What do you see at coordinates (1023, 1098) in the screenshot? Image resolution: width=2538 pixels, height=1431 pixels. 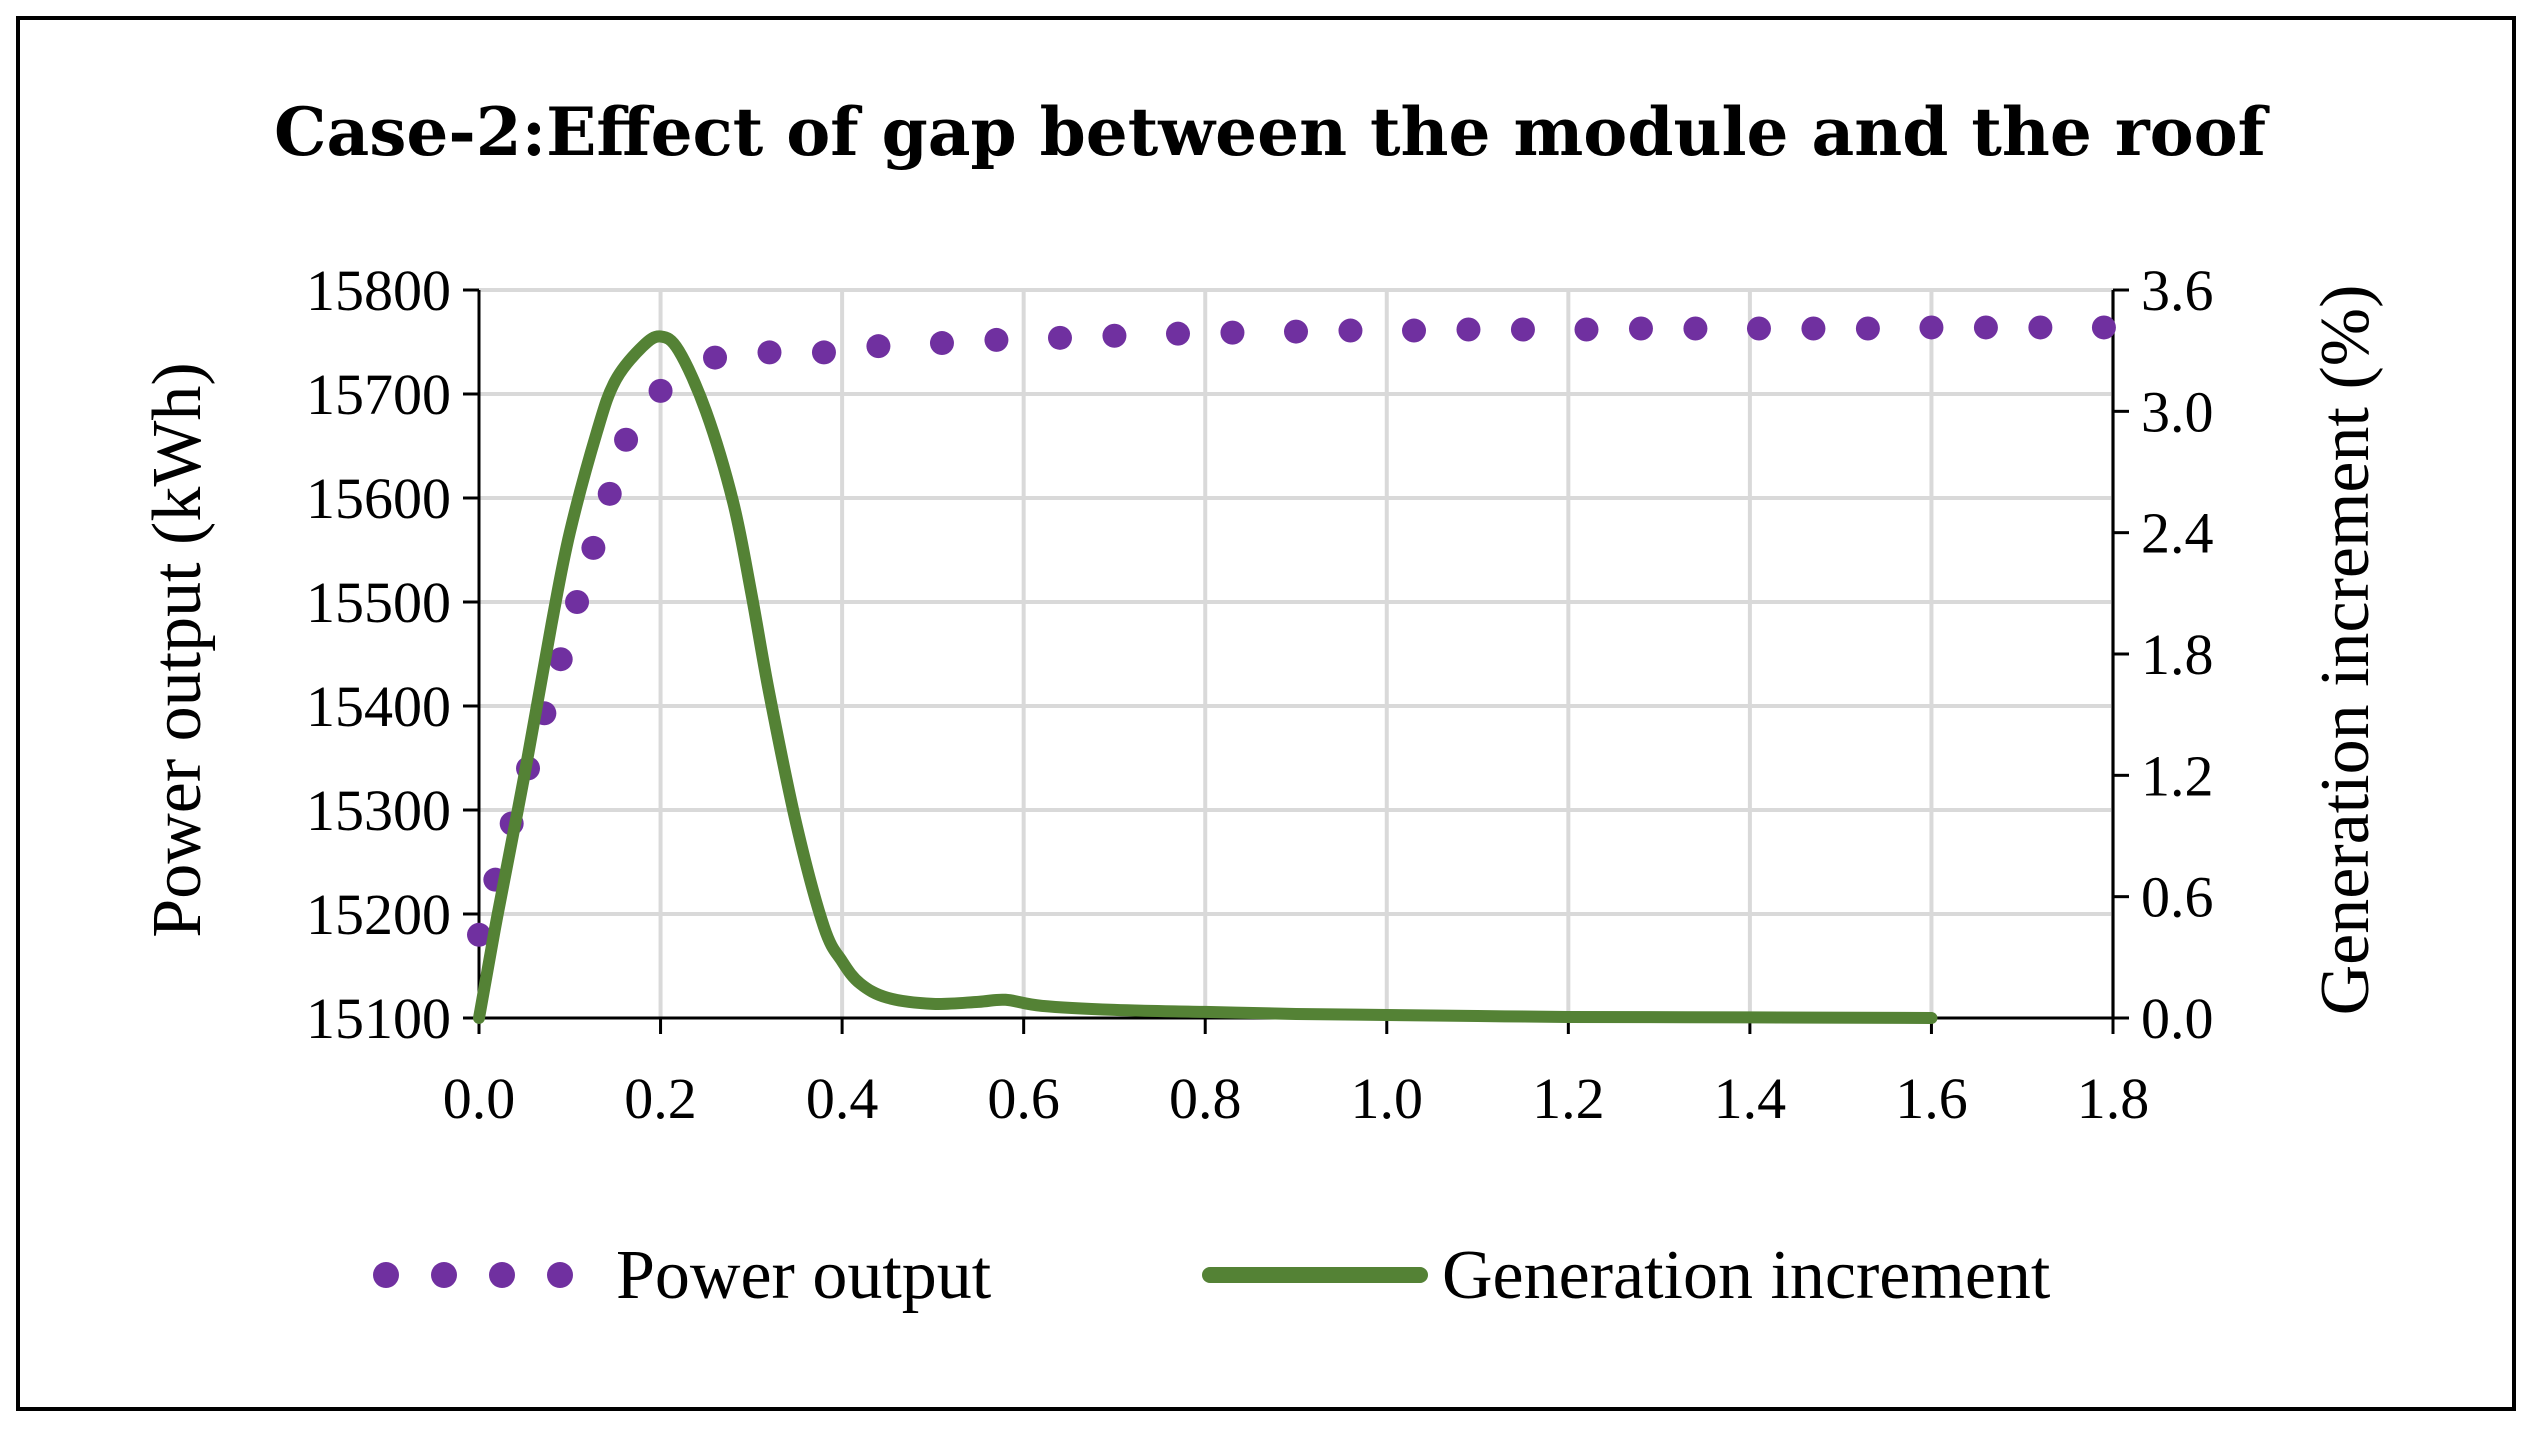 I see `x-tick-label: 0.6` at bounding box center [1023, 1098].